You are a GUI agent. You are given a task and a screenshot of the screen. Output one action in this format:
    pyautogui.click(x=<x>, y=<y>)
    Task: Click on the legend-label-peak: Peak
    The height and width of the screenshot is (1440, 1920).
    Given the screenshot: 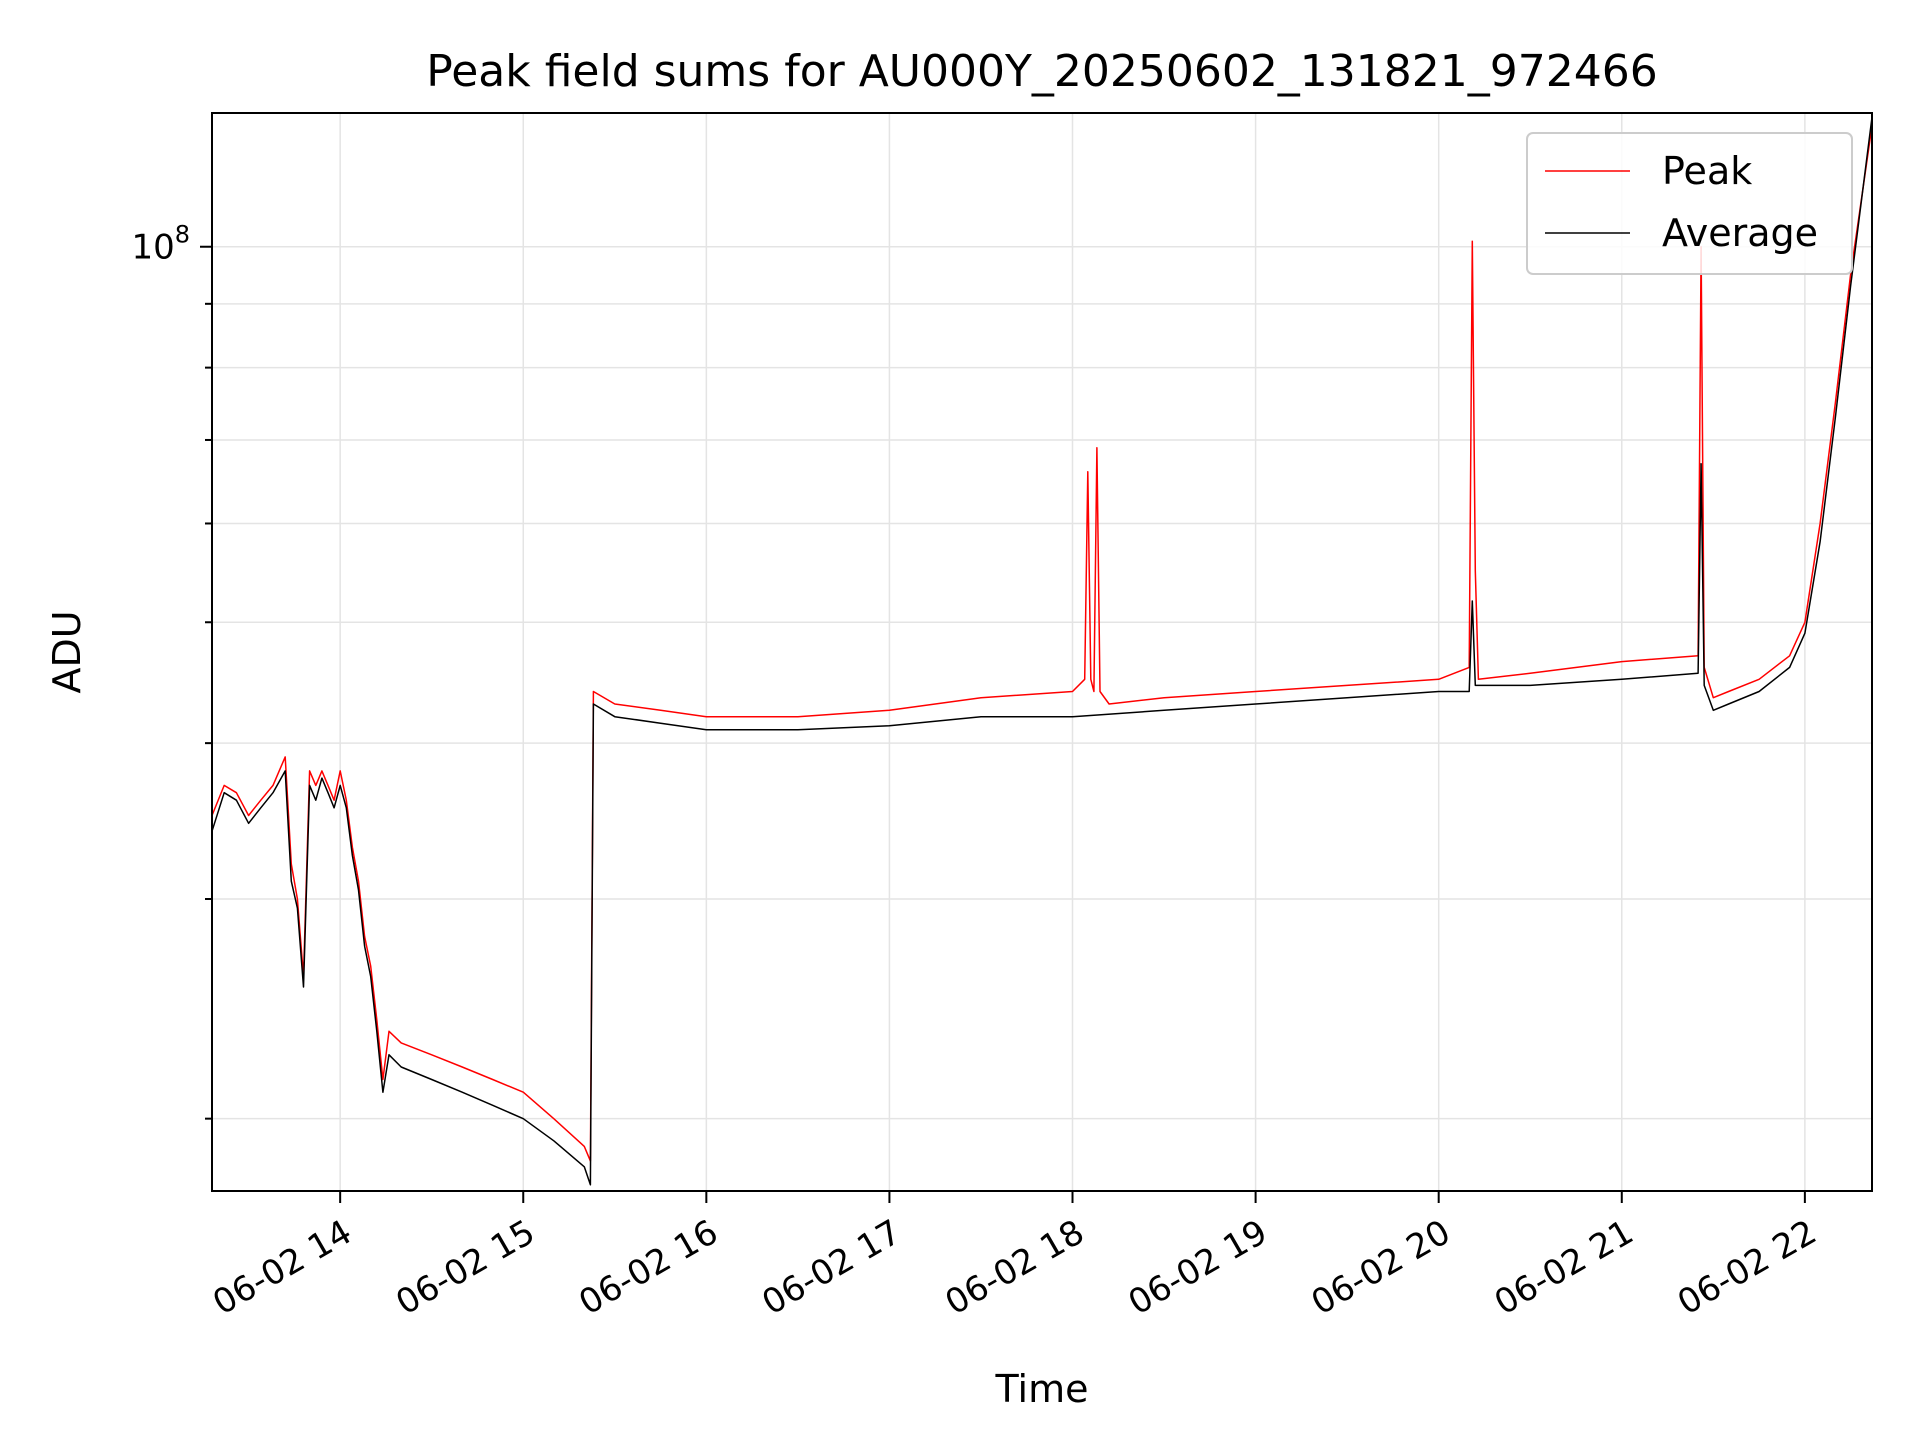 What is the action you would take?
    pyautogui.click(x=1707, y=171)
    